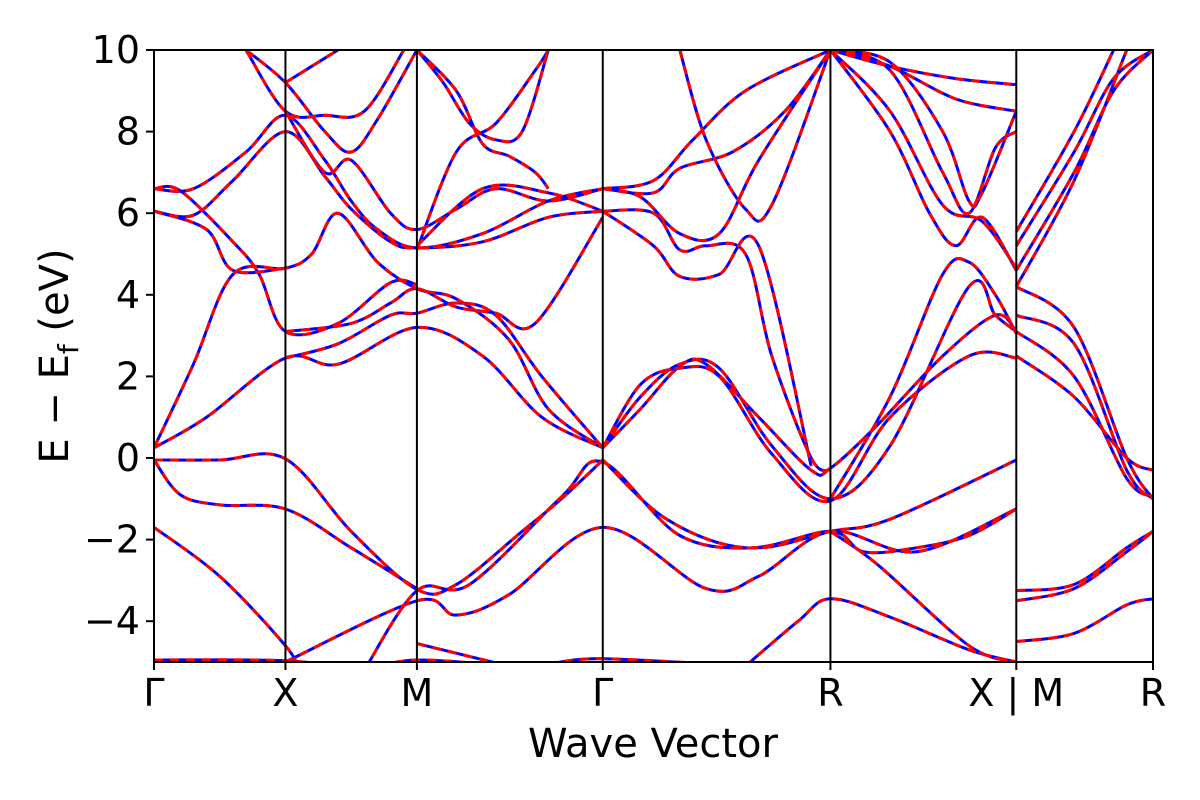 The width and height of the screenshot is (1200, 800). Describe the element at coordinates (653, 744) in the screenshot. I see `x-axis-label: Wave Vector` at that location.